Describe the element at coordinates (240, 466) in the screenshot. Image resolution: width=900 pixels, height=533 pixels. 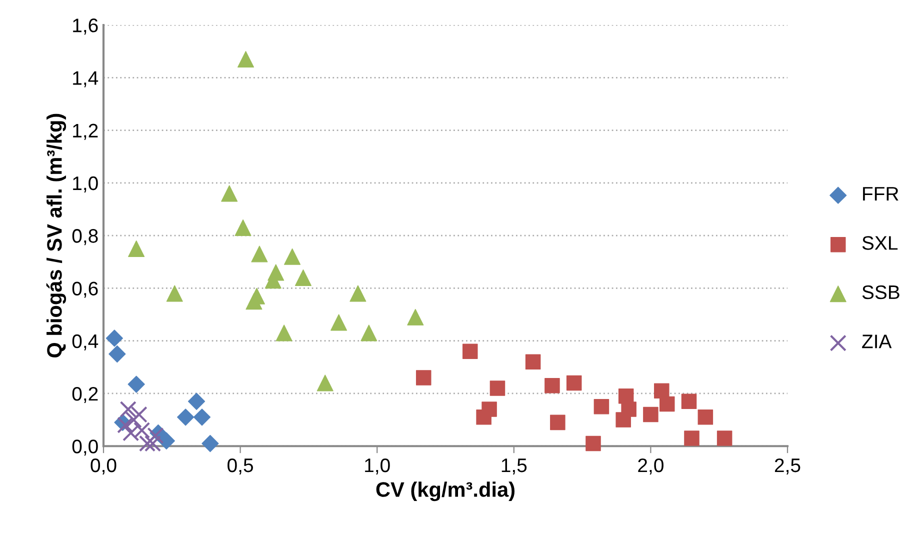
I see `x-tick-label: 0,5` at that location.